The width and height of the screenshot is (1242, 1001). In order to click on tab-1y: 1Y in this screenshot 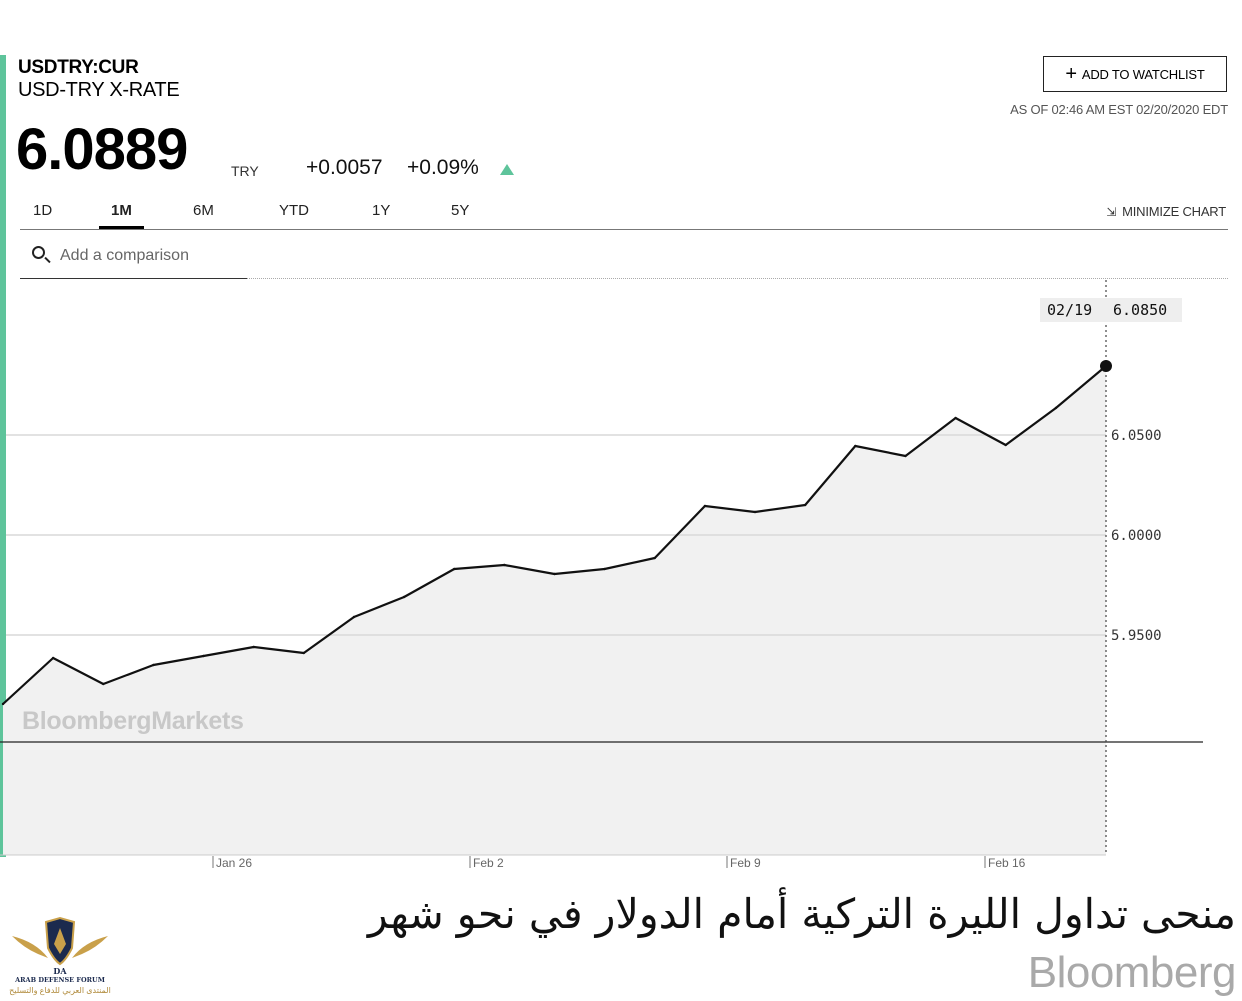, I will do `click(381, 210)`.